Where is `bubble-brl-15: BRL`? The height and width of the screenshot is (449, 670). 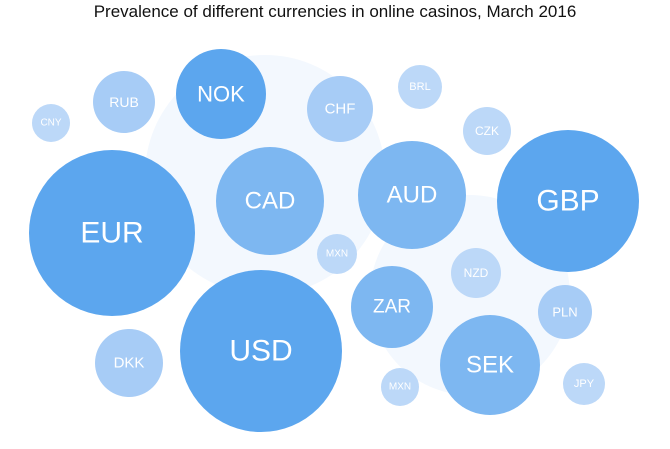 bubble-brl-15: BRL is located at coordinates (420, 87).